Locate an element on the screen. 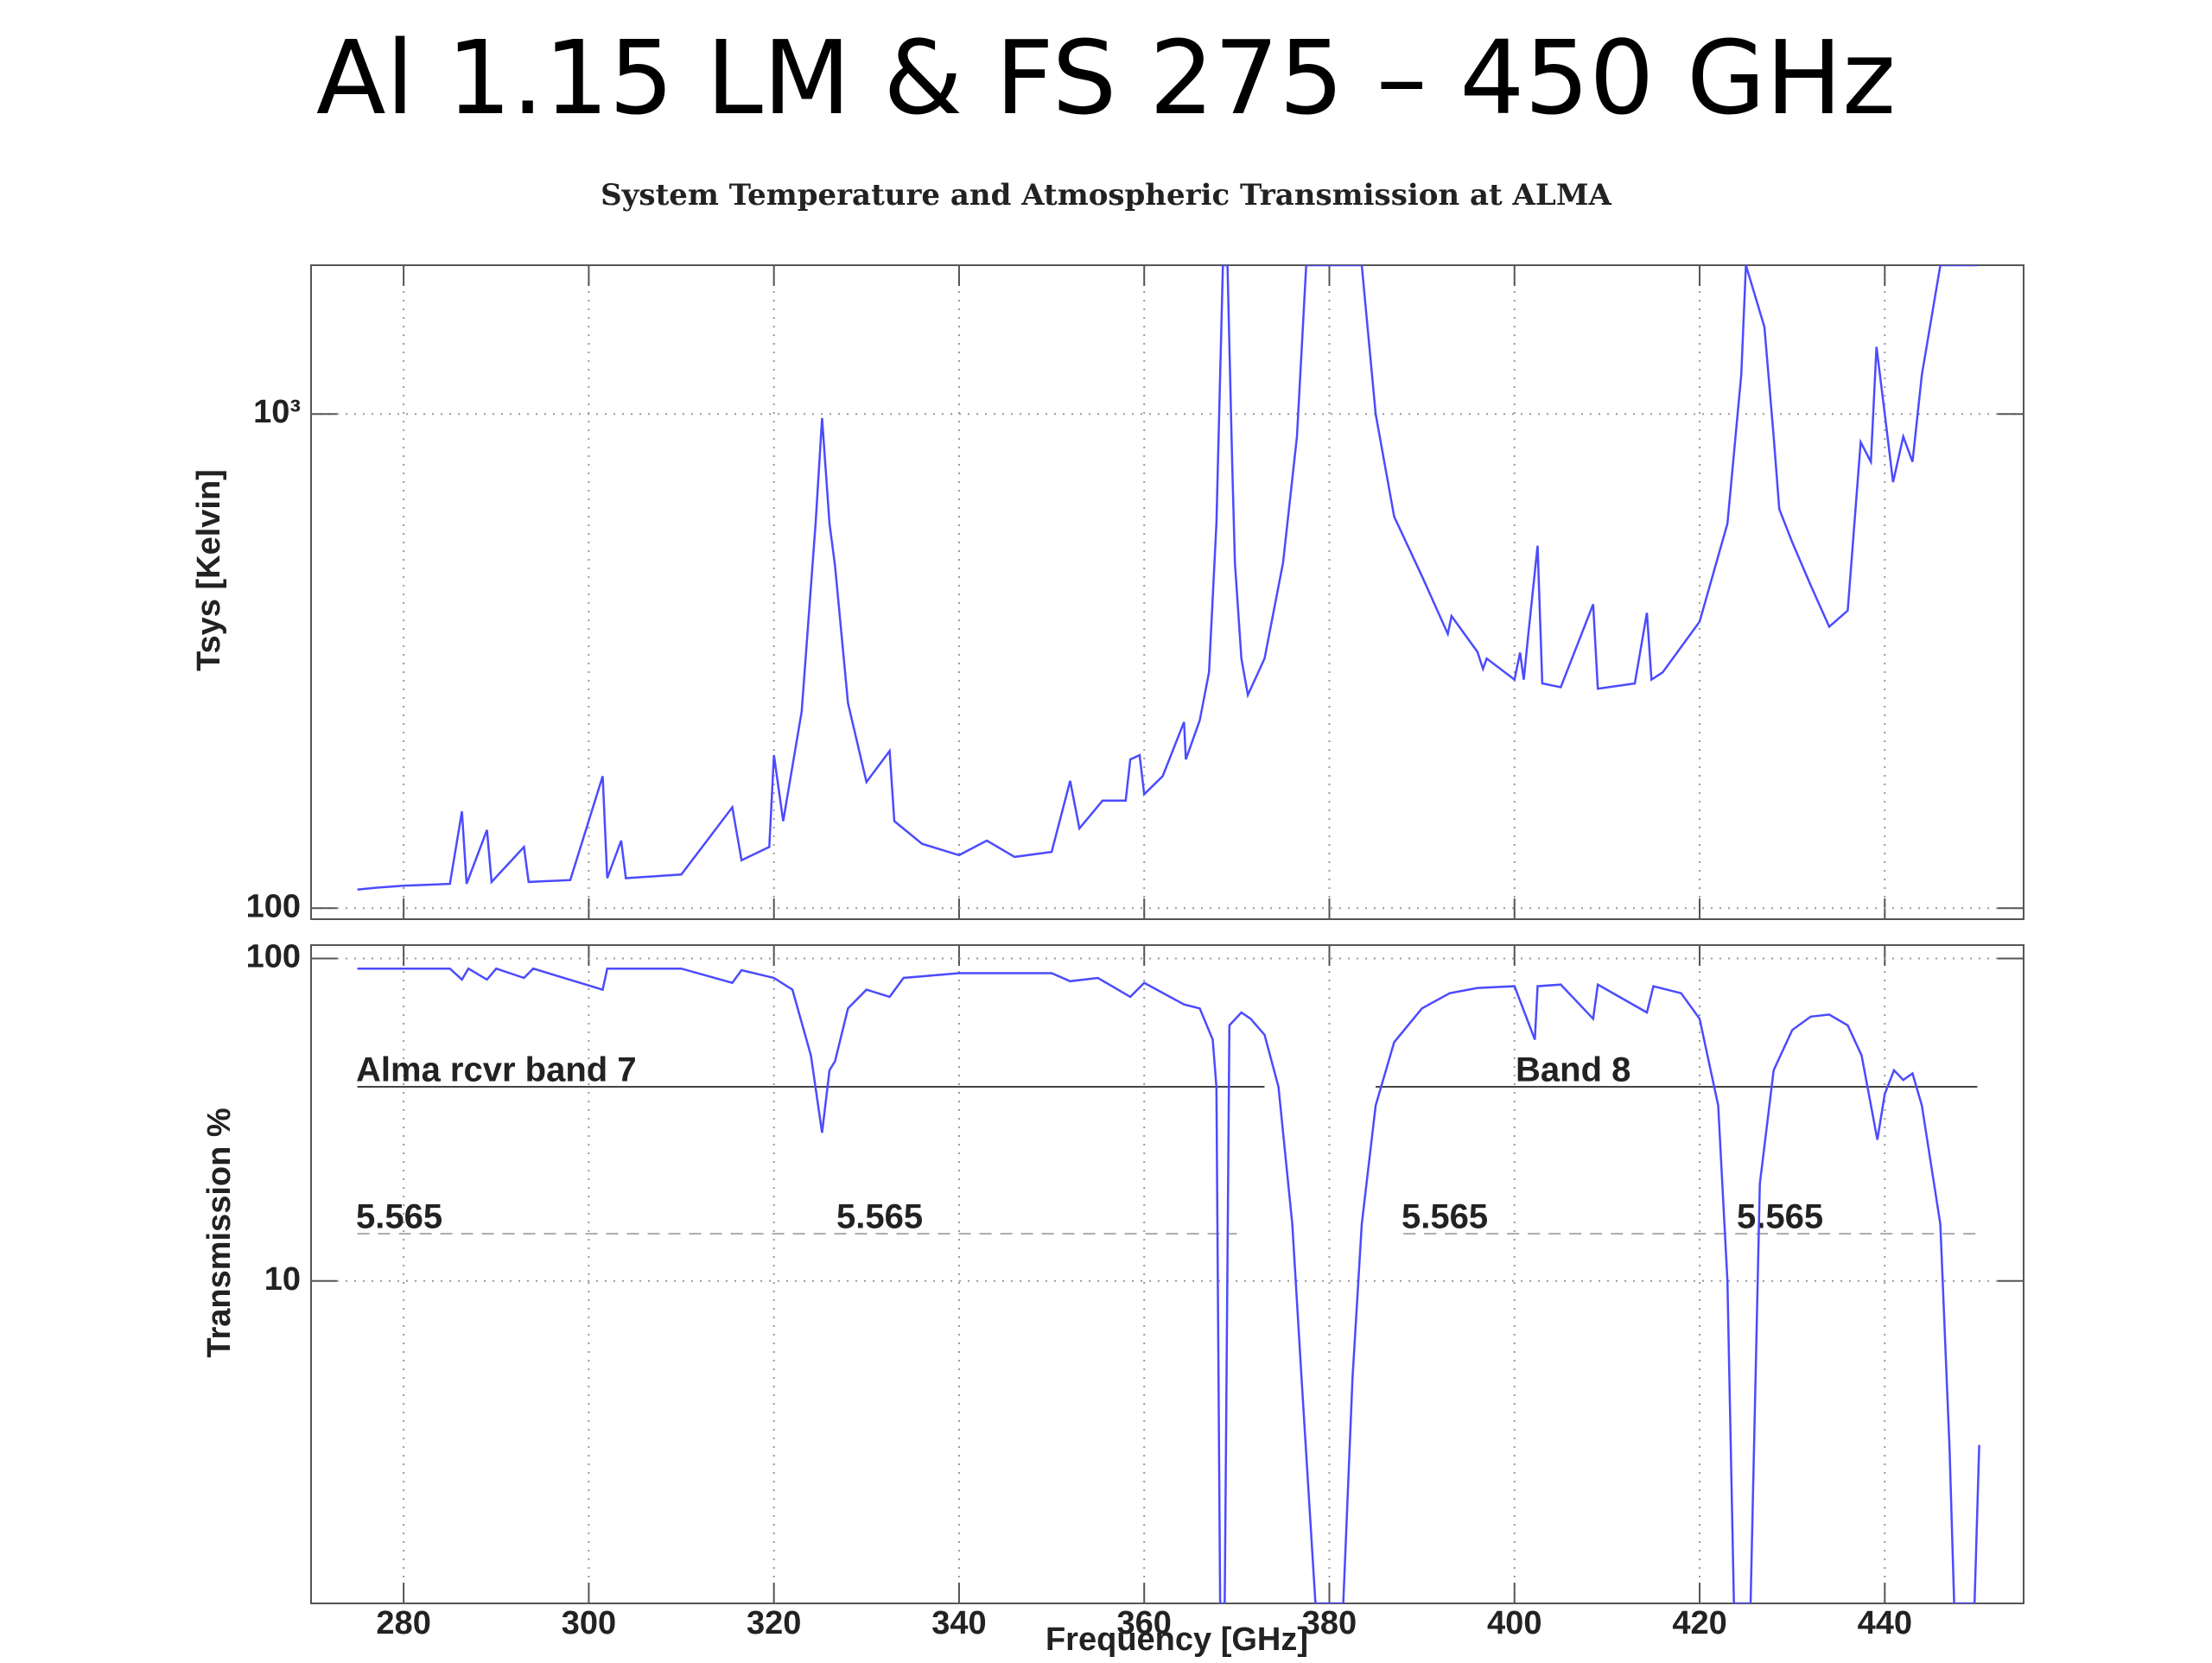  slide-title: Al 1.15 LM & FS 275 – 450 GHz is located at coordinates (1106, 77).